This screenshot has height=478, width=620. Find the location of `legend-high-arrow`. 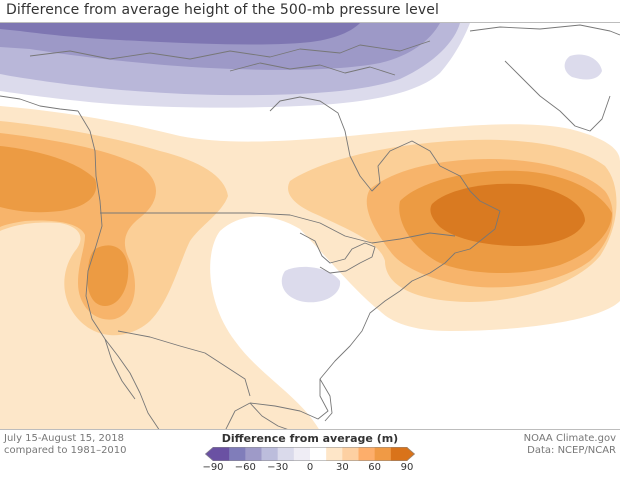

legend-high-arrow is located at coordinates (411, 454).